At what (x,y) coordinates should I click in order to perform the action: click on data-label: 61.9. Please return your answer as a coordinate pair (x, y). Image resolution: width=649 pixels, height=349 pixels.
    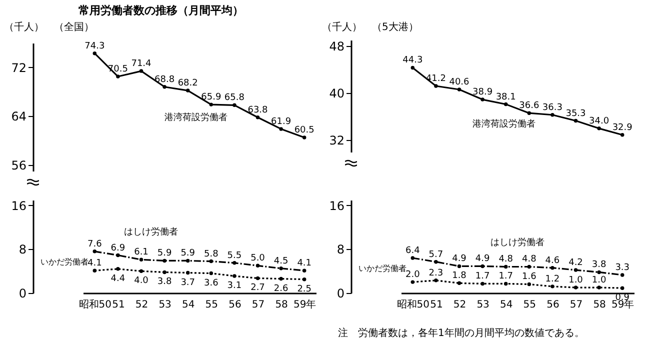
    Looking at the image, I should click on (281, 121).